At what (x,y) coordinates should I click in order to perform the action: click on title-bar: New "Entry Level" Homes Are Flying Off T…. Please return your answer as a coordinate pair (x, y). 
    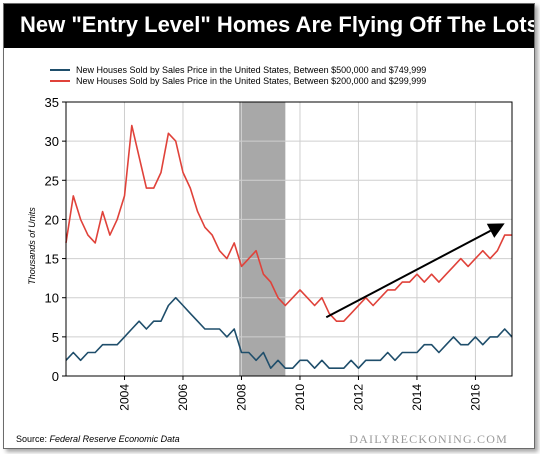
    Looking at the image, I should click on (269, 26).